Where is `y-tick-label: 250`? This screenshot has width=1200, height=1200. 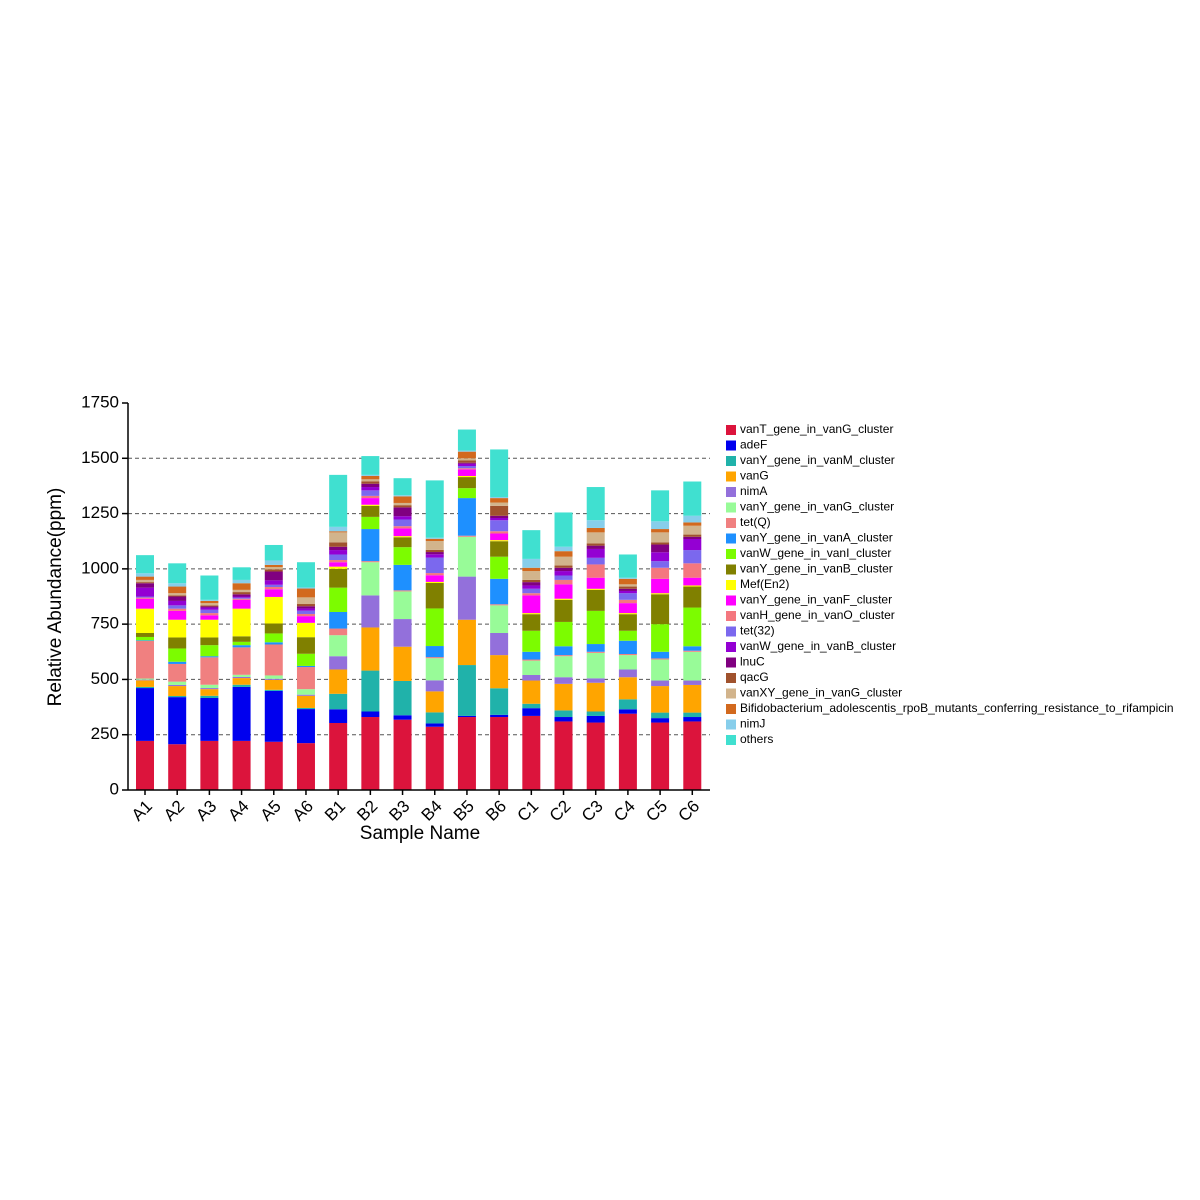 y-tick-label: 250 is located at coordinates (105, 733).